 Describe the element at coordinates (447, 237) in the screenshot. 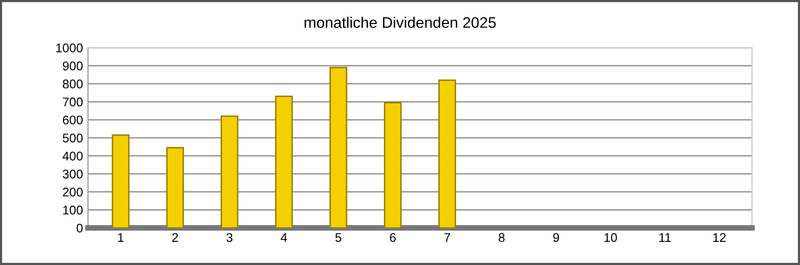

I see `x-tick-label: 7` at that location.